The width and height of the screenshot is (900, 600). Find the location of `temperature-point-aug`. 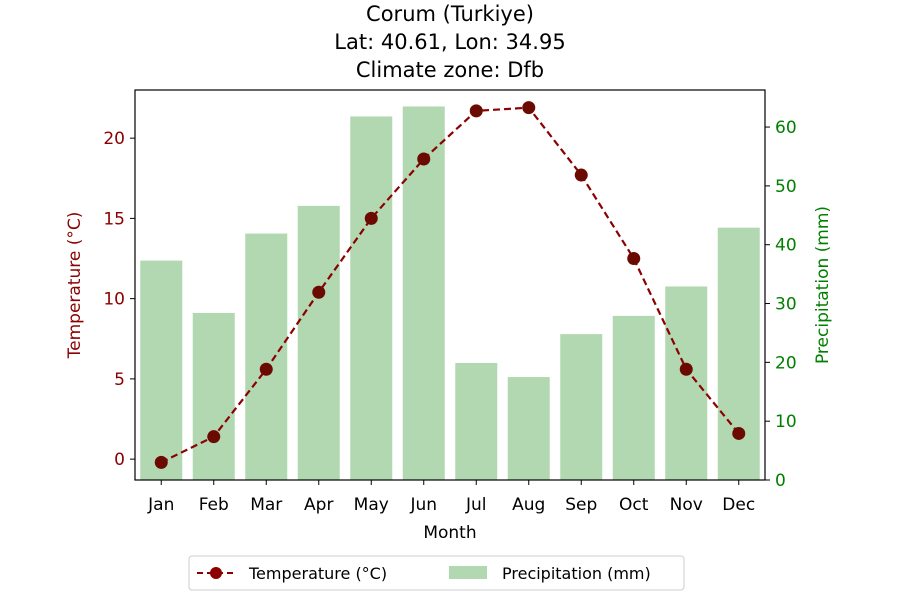

temperature-point-aug is located at coordinates (529, 108).